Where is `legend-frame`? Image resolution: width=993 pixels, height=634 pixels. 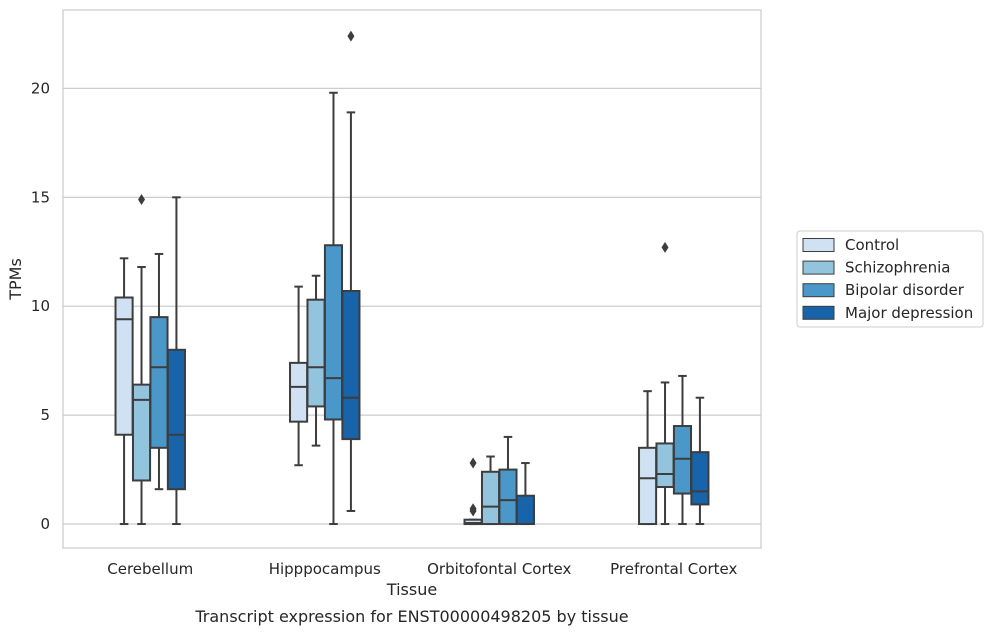
legend-frame is located at coordinates (890, 279).